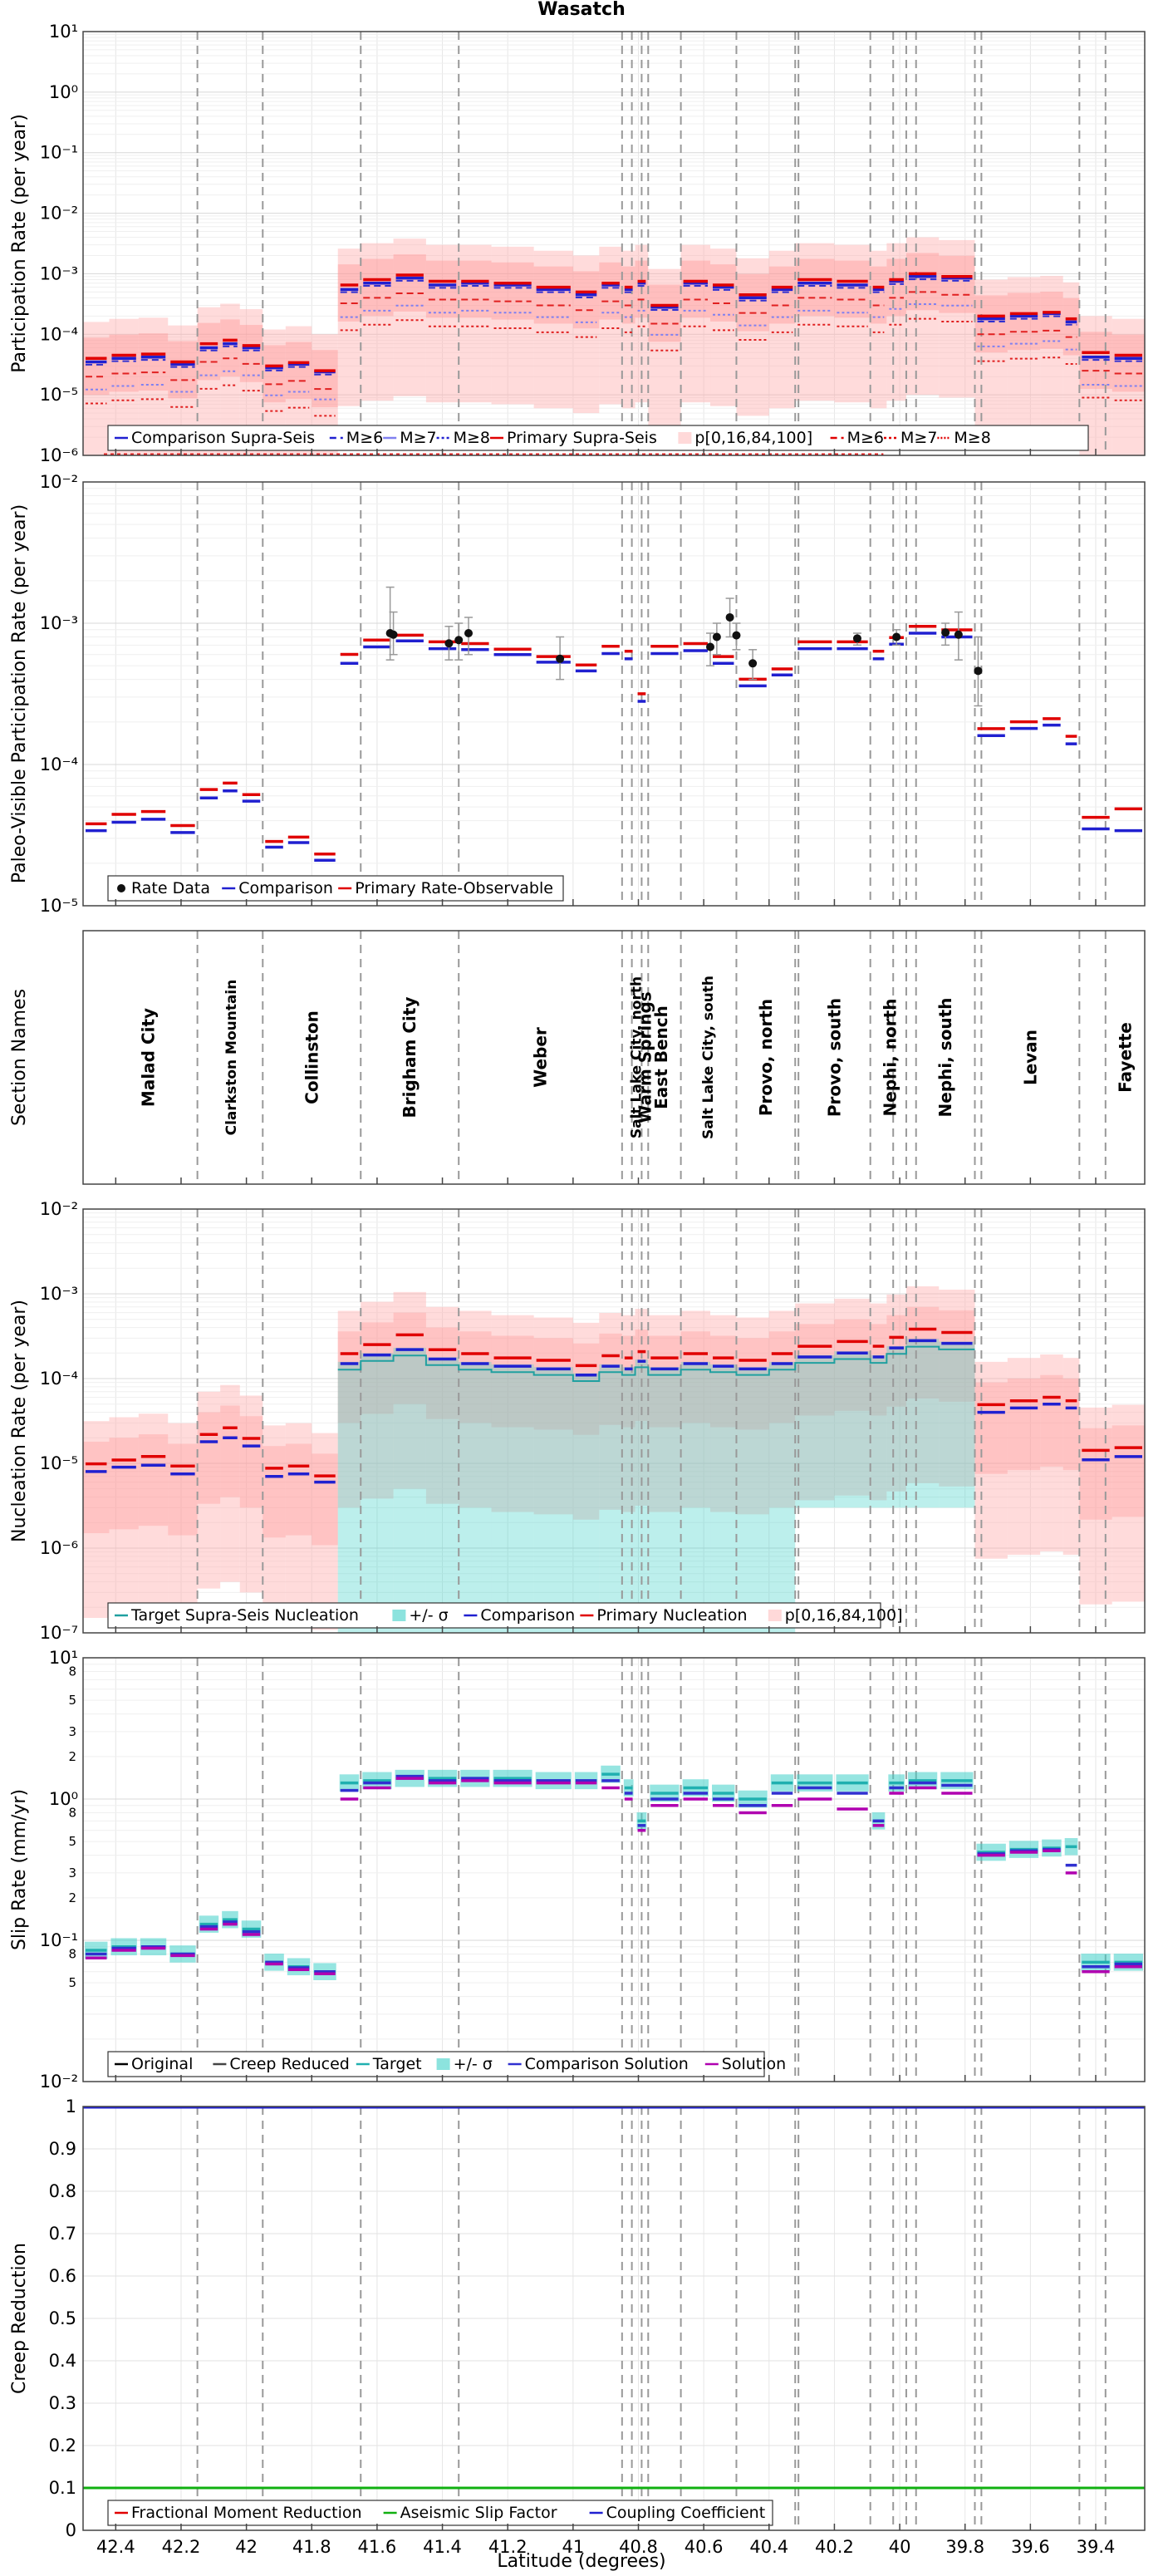 The height and width of the screenshot is (2576, 1163). Describe the element at coordinates (775, 1615) in the screenshot. I see `nucleation-legend-swatch` at that location.